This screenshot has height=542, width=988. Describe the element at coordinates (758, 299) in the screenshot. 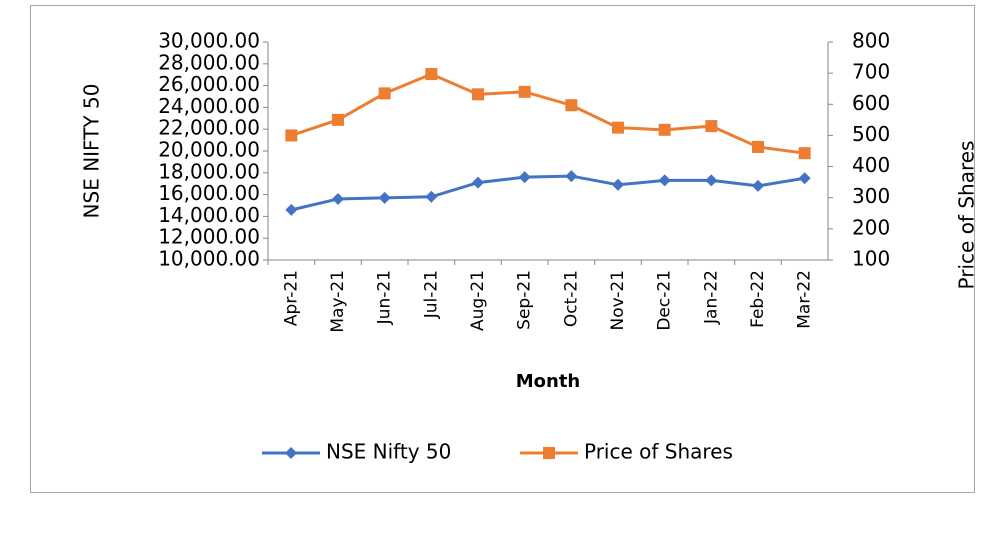

I see `x-tick-label: Feb-22` at that location.